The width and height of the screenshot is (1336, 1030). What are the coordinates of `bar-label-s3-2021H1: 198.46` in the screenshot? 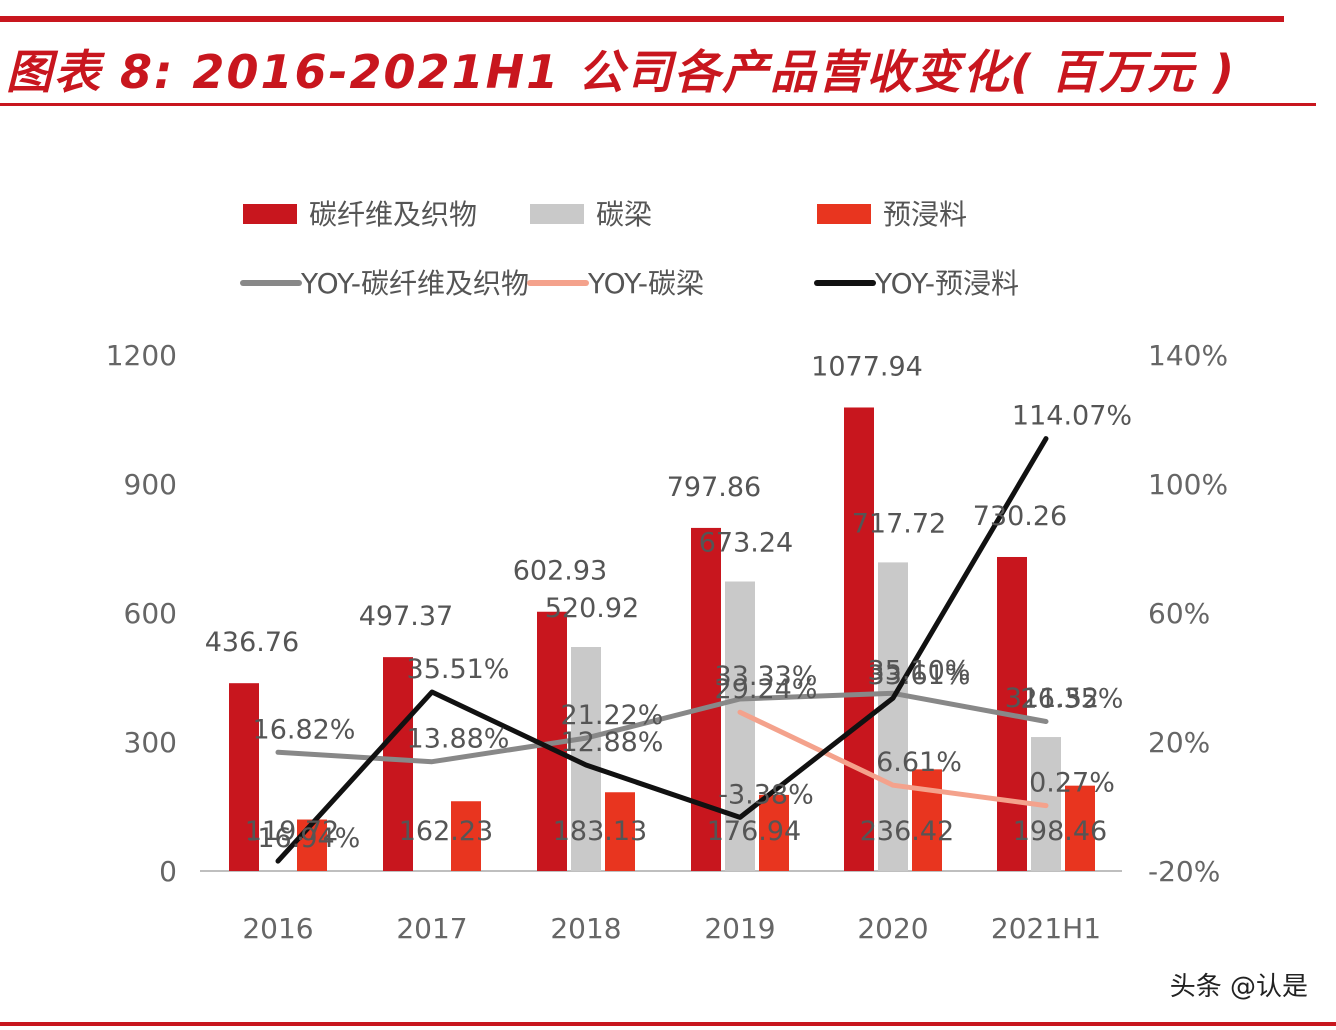 It's located at (1060, 831).